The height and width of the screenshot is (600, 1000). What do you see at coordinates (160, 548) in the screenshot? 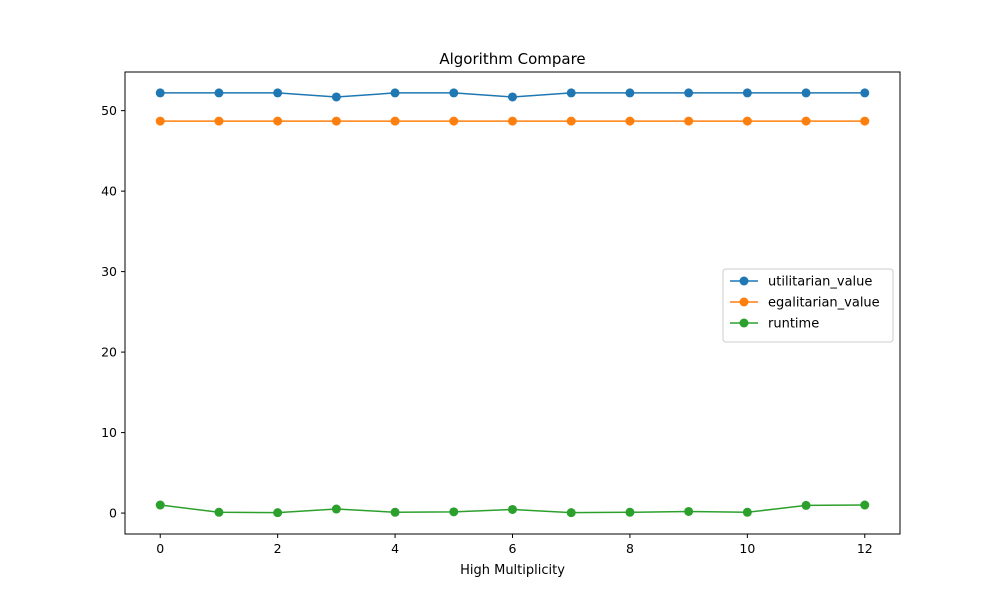
I see `x-tick-label: 0` at bounding box center [160, 548].